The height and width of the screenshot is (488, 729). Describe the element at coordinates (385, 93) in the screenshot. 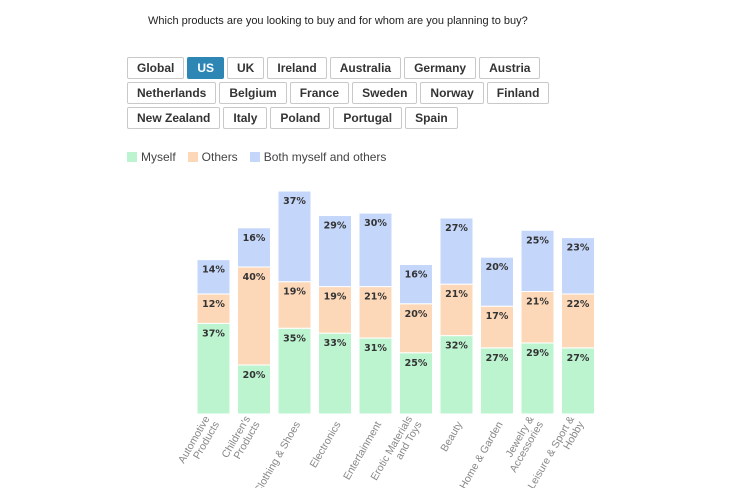

I see `tab-sweden: Sweden` at that location.